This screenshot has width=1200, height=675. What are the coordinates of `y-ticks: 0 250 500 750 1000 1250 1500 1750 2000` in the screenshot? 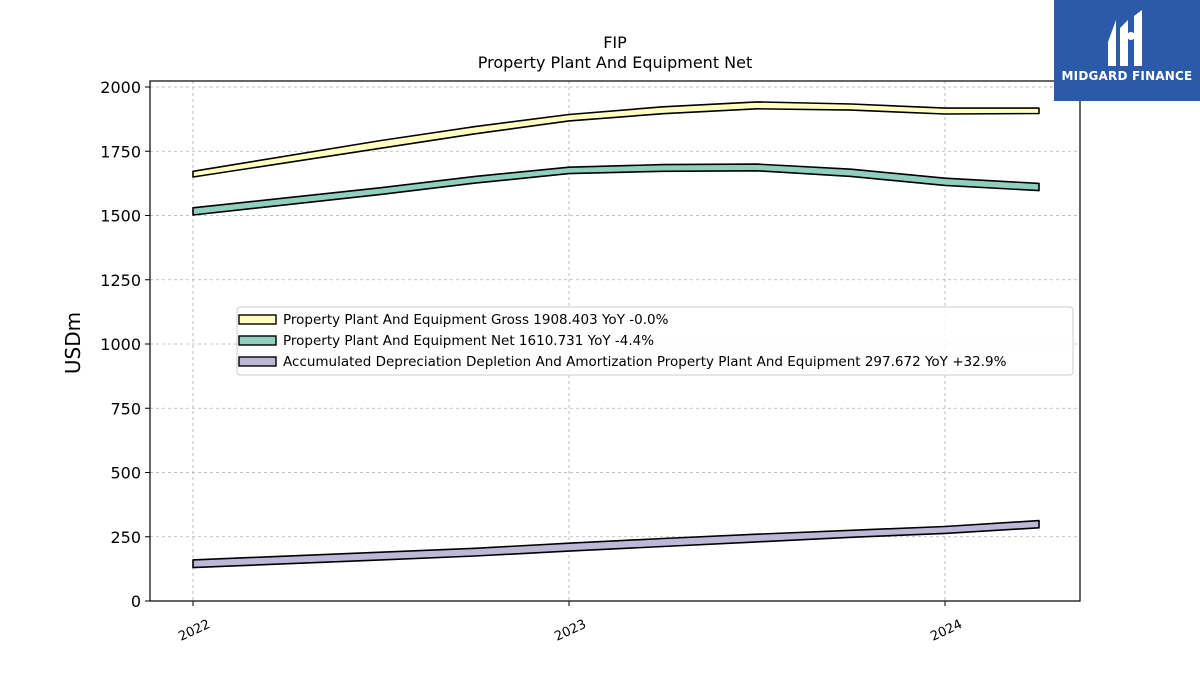 It's located at (125, 344).